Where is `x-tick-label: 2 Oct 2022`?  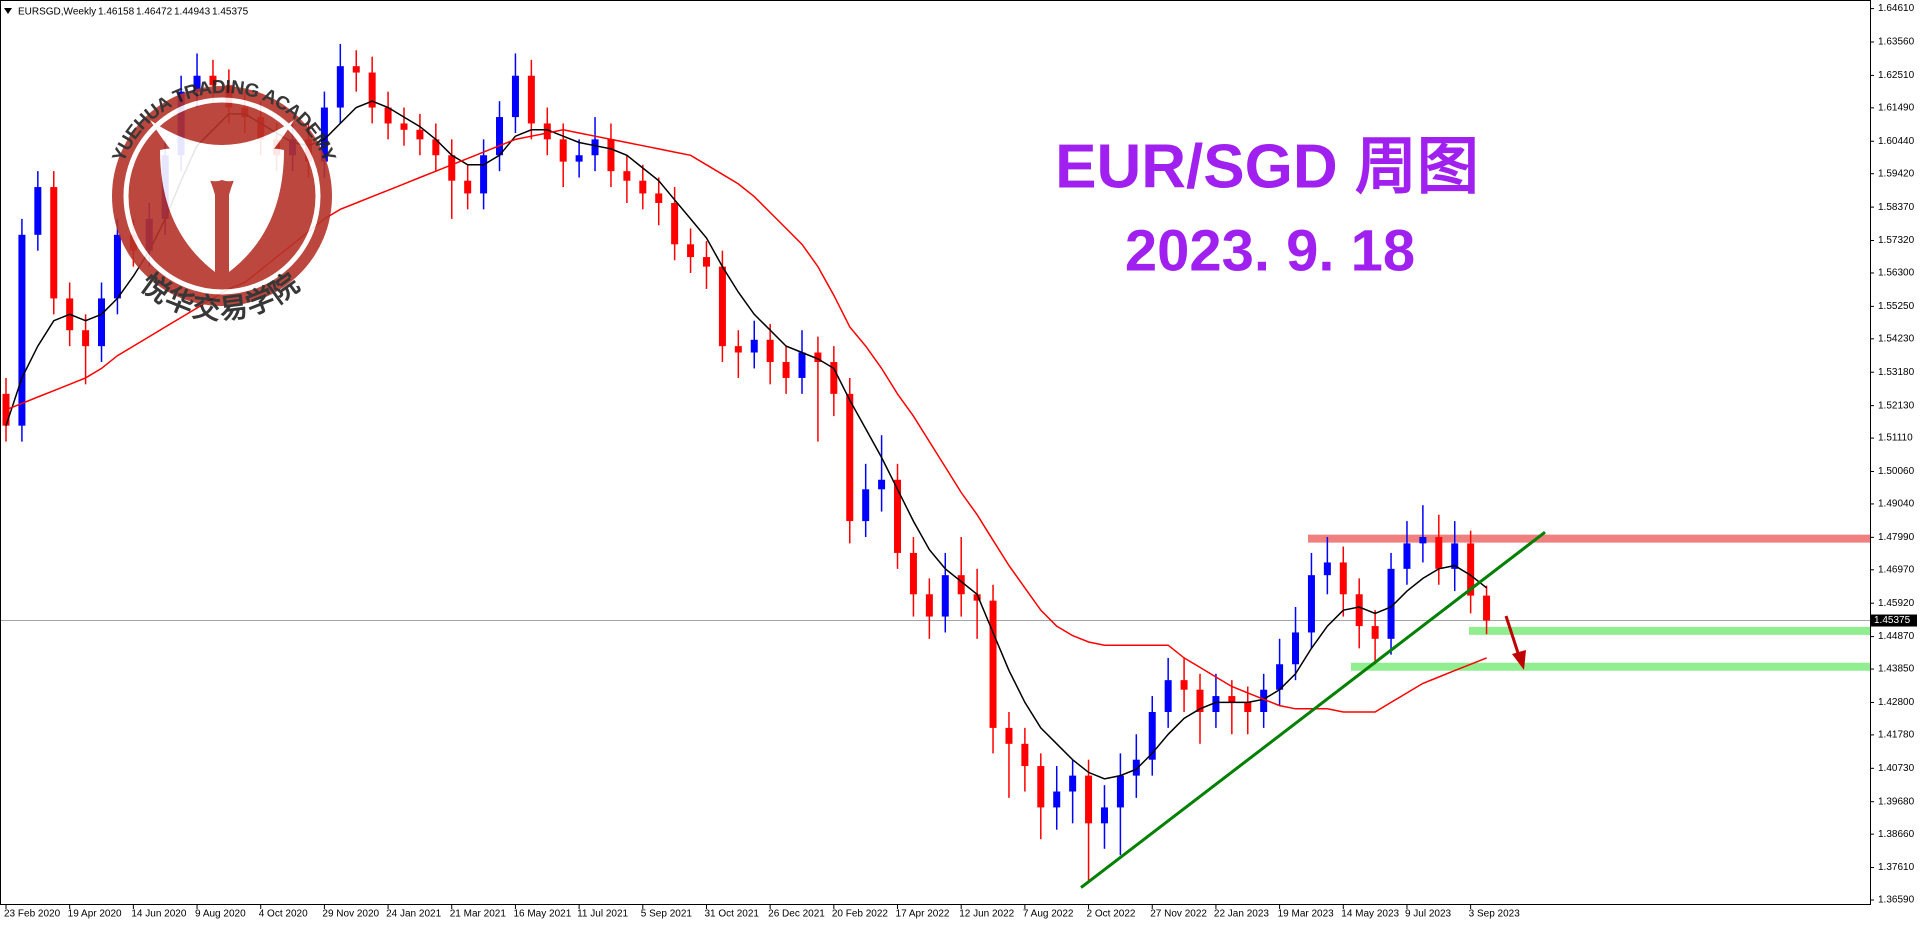 x-tick-label: 2 Oct 2022 is located at coordinates (1111, 914).